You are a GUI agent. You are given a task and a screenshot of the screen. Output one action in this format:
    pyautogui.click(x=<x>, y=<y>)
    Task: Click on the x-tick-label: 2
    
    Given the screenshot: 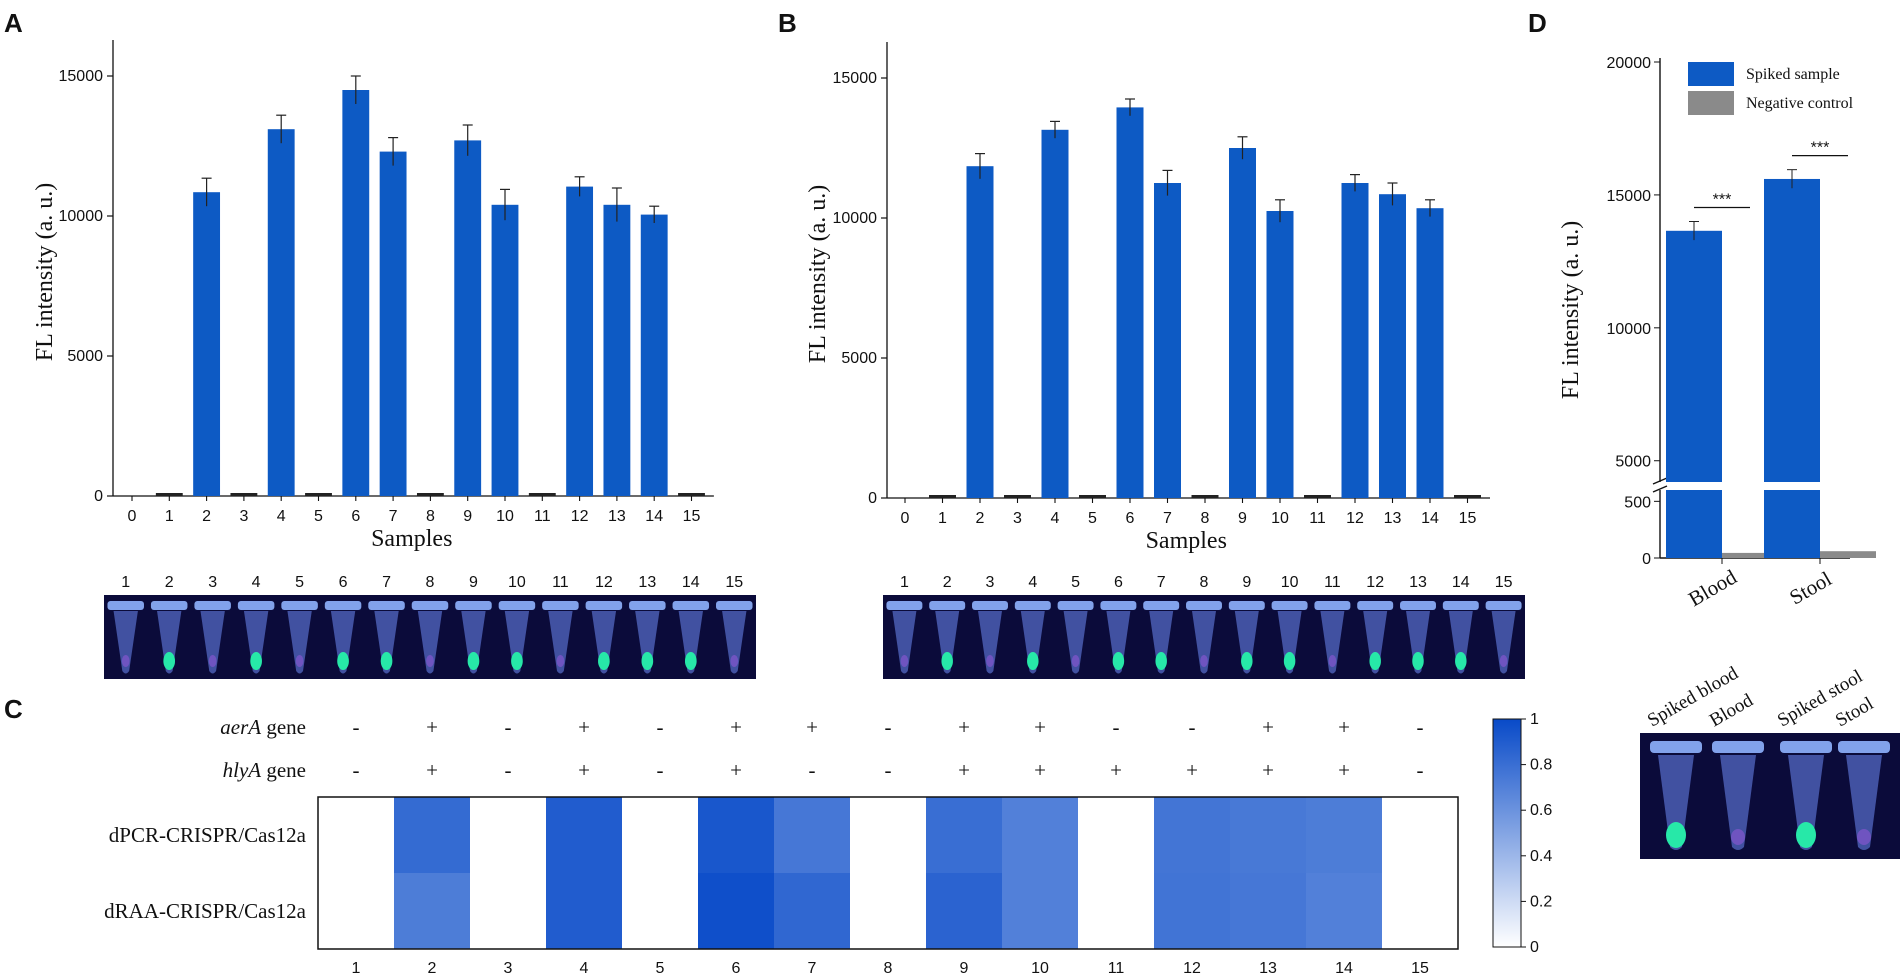 What is the action you would take?
    pyautogui.click(x=206, y=516)
    